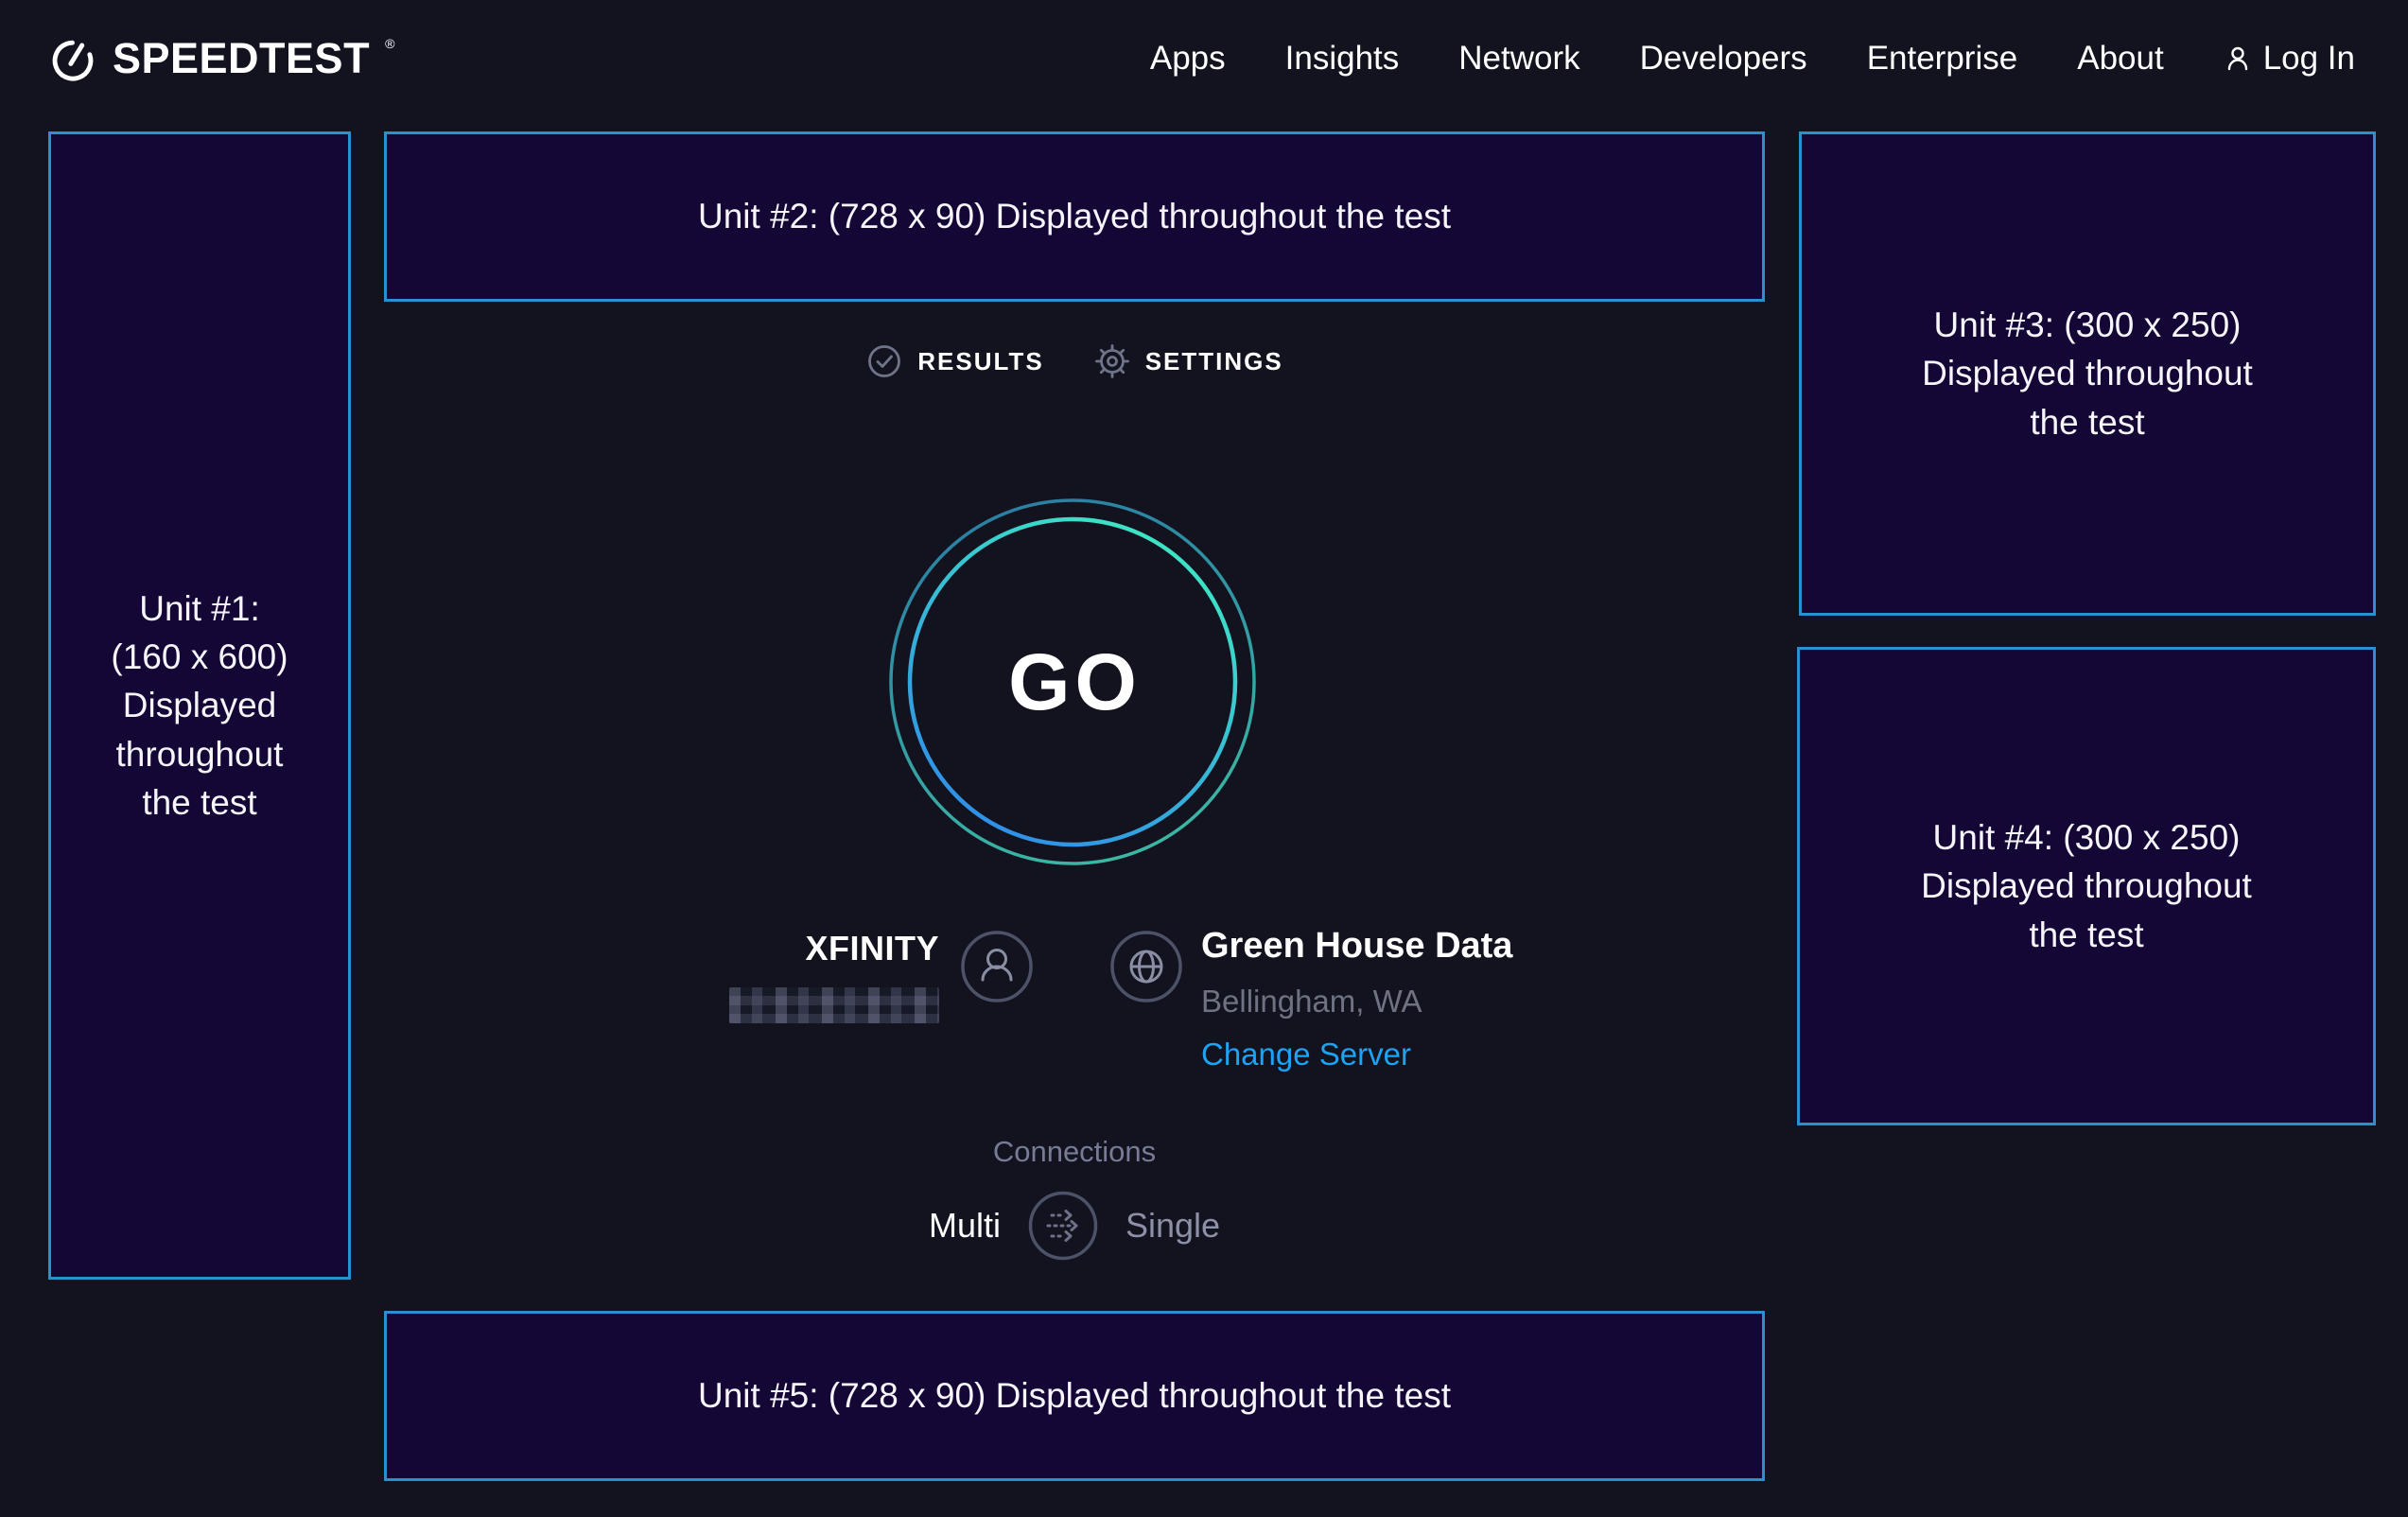  I want to click on connections-single-label: Single, so click(1173, 1225).